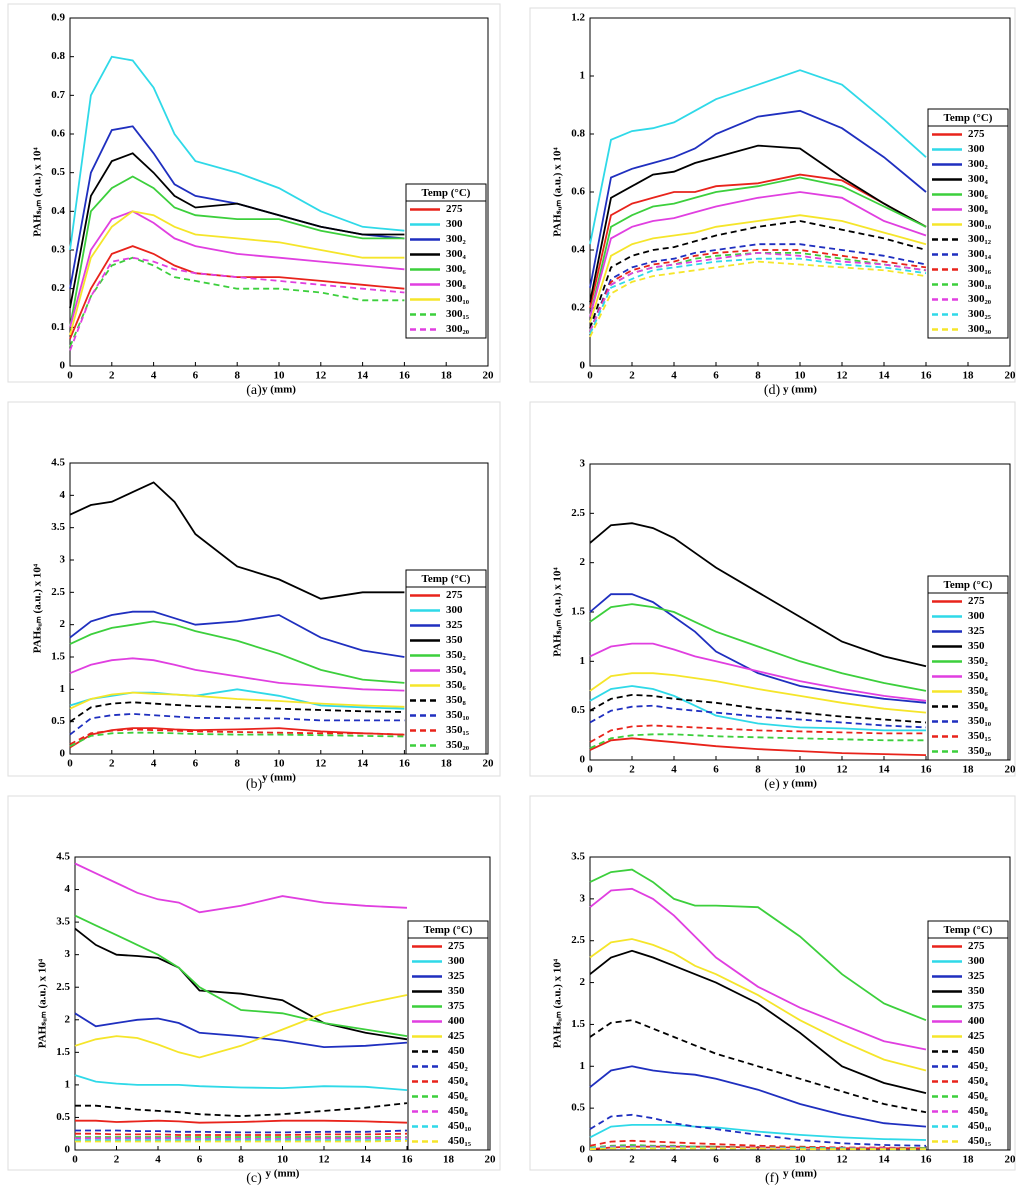 This screenshot has width=1018, height=1189. I want to click on legend-label: 350₁₅, so click(458, 730).